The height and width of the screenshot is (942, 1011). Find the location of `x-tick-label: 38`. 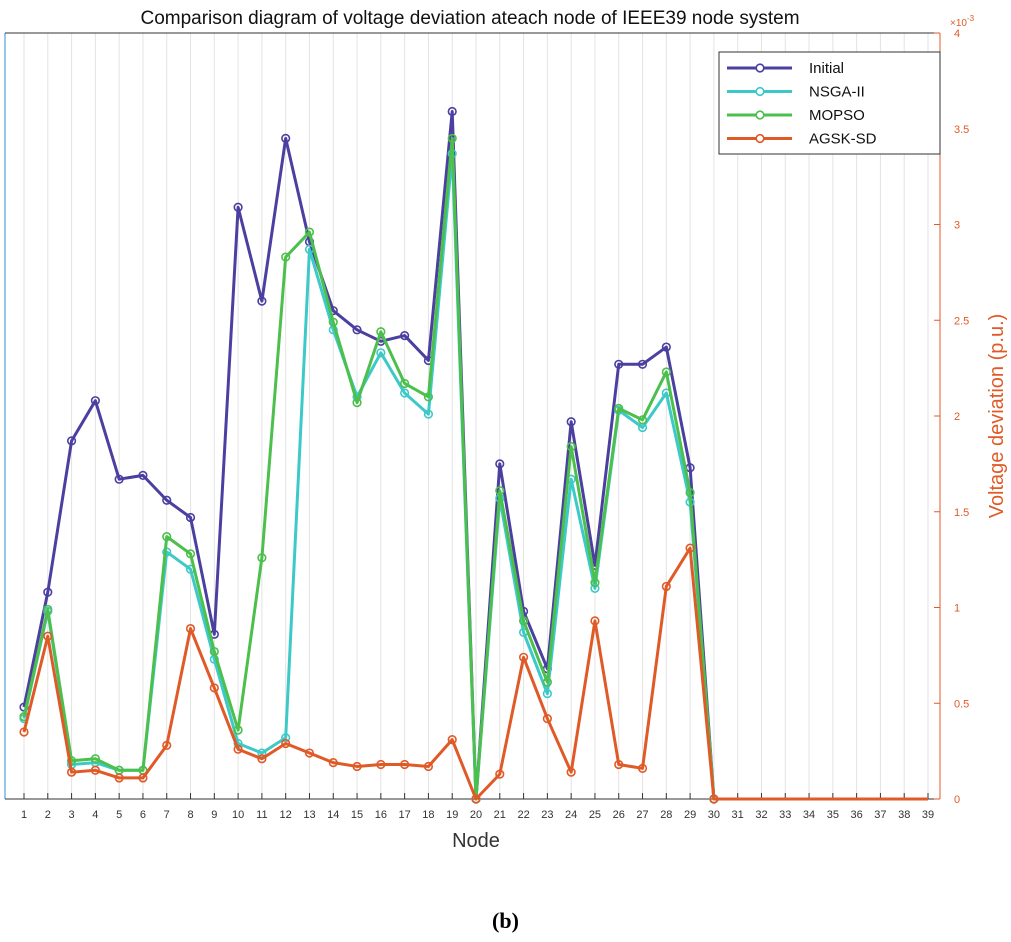

x-tick-label: 38 is located at coordinates (904, 815).